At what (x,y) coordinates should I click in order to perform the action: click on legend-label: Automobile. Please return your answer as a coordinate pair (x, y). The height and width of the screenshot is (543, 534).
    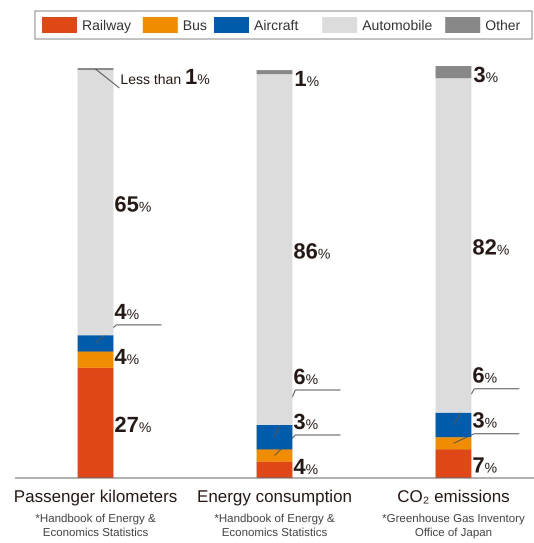
    Looking at the image, I should click on (397, 25).